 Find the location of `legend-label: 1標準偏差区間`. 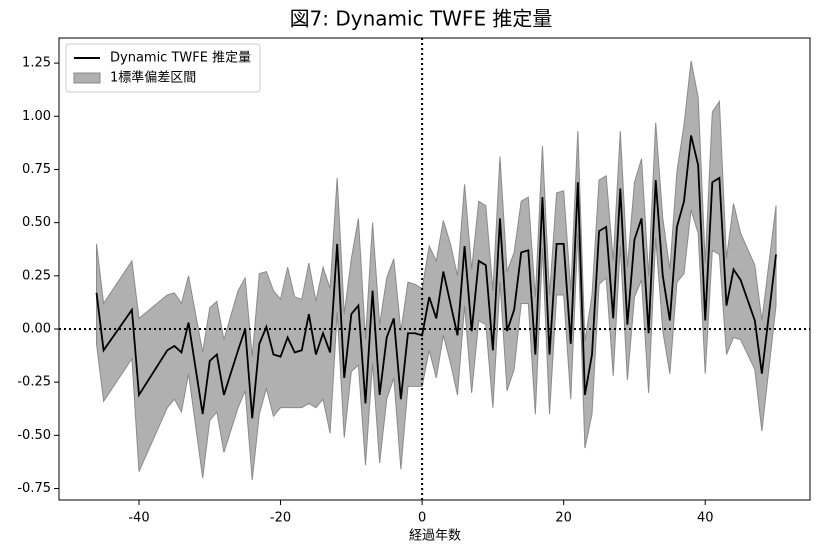

legend-label: 1標準偏差区間 is located at coordinates (153, 78).